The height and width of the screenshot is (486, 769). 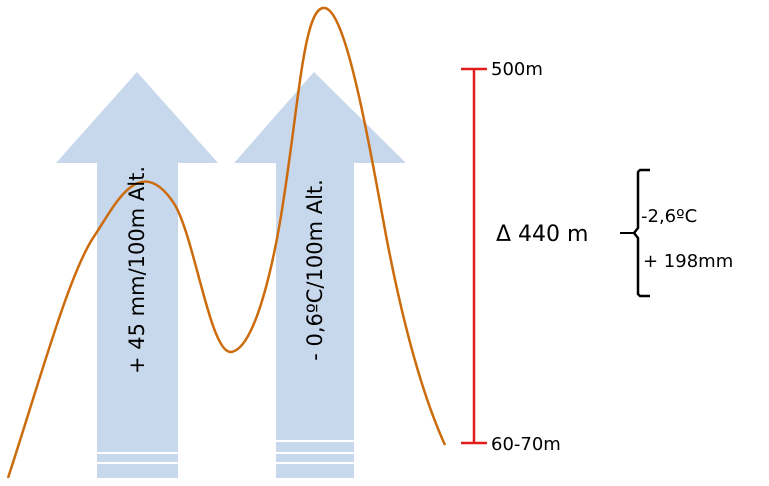 What do you see at coordinates (688, 261) in the screenshot?
I see `precipitation-change-label: + 198mm` at bounding box center [688, 261].